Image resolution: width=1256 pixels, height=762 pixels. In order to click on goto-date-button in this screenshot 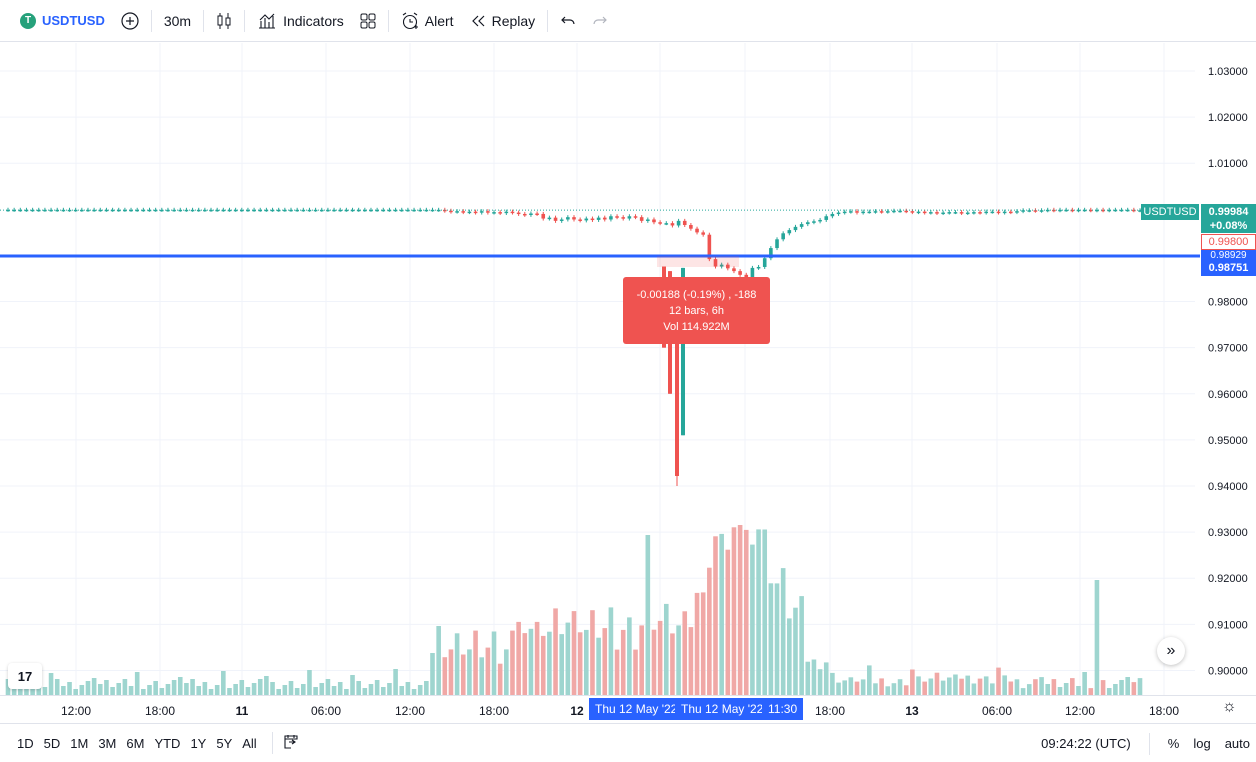, I will do `click(291, 743)`.